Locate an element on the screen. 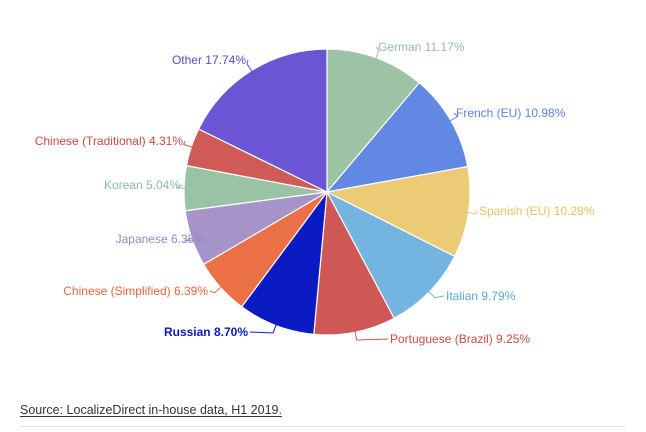 The width and height of the screenshot is (646, 432). slice-label: German 11.17% is located at coordinates (421, 47).